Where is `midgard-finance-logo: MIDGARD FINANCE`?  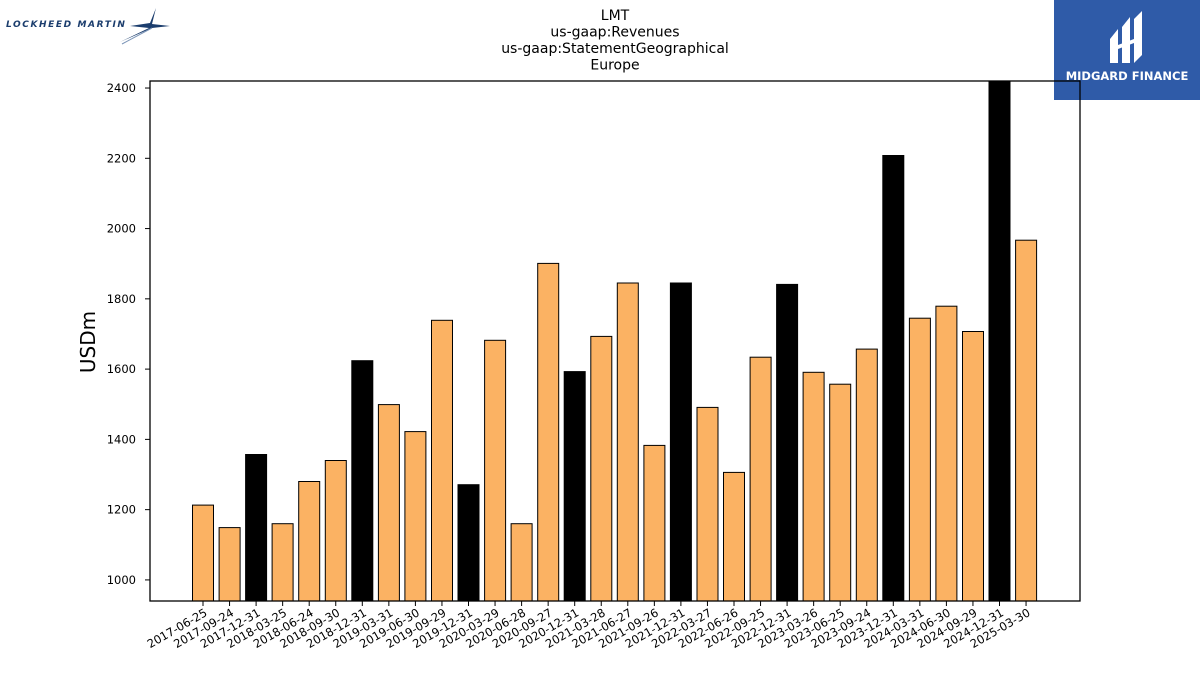
midgard-finance-logo: MIDGARD FINANCE is located at coordinates (1127, 50).